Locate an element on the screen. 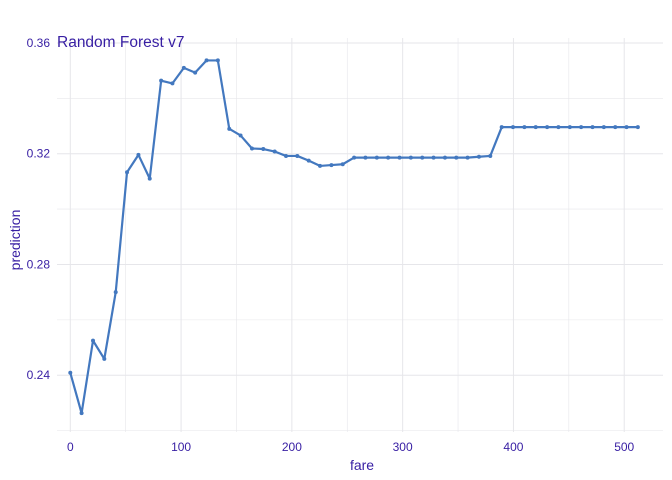  x-tick-label: 0 is located at coordinates (70, 447).